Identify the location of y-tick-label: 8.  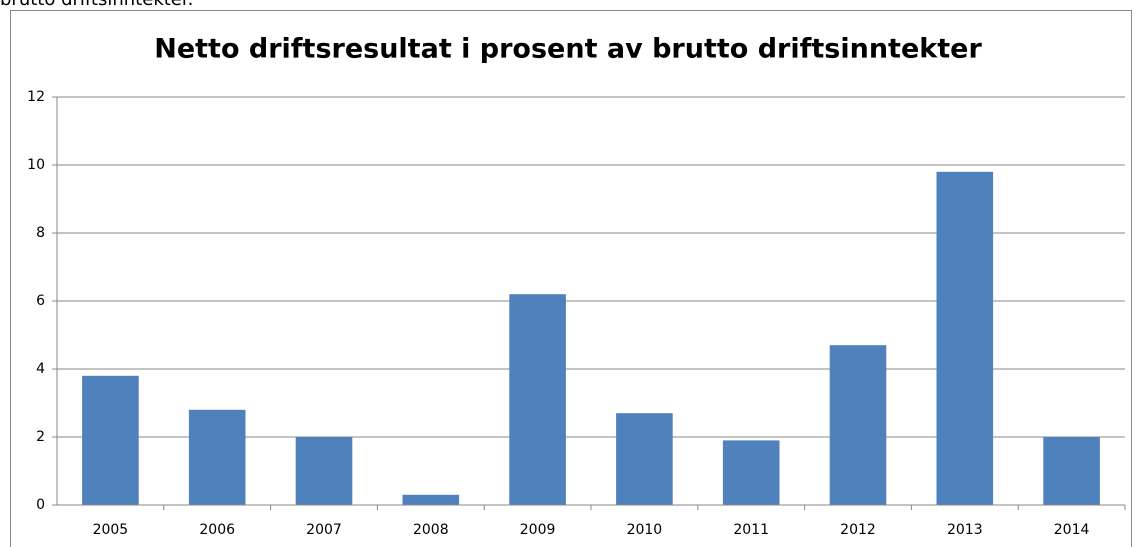
(40, 233).